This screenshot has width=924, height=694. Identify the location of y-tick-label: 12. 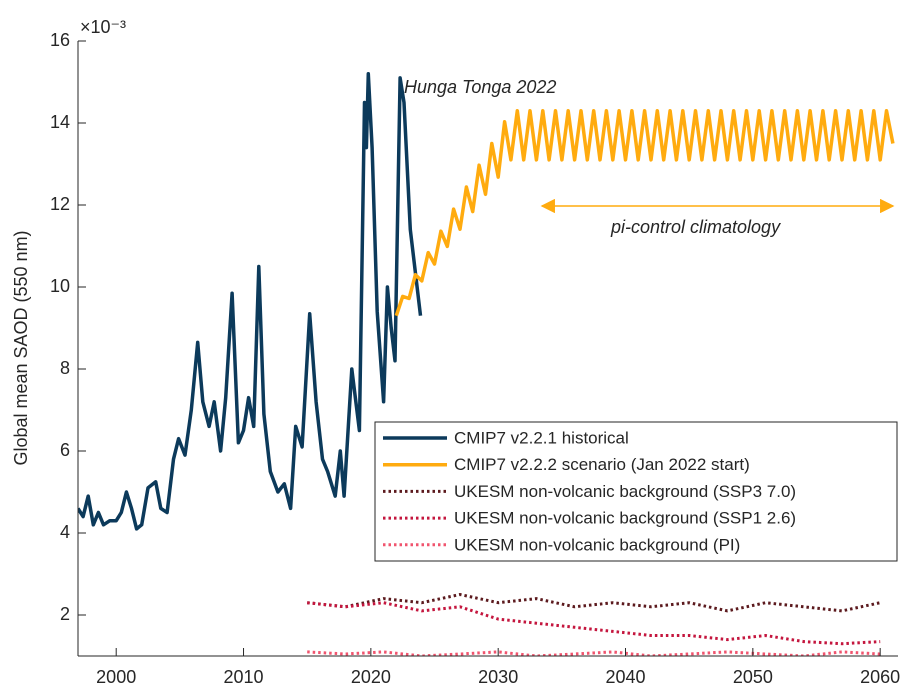
(60, 204).